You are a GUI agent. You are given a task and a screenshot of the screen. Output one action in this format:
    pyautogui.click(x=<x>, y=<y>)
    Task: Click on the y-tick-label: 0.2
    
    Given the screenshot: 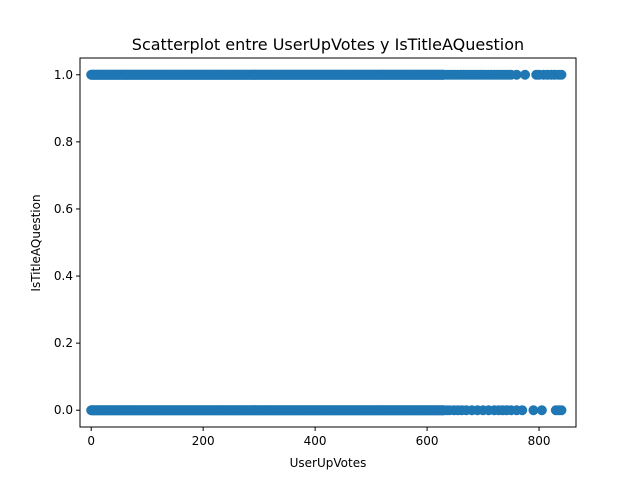 What is the action you would take?
    pyautogui.click(x=63, y=343)
    